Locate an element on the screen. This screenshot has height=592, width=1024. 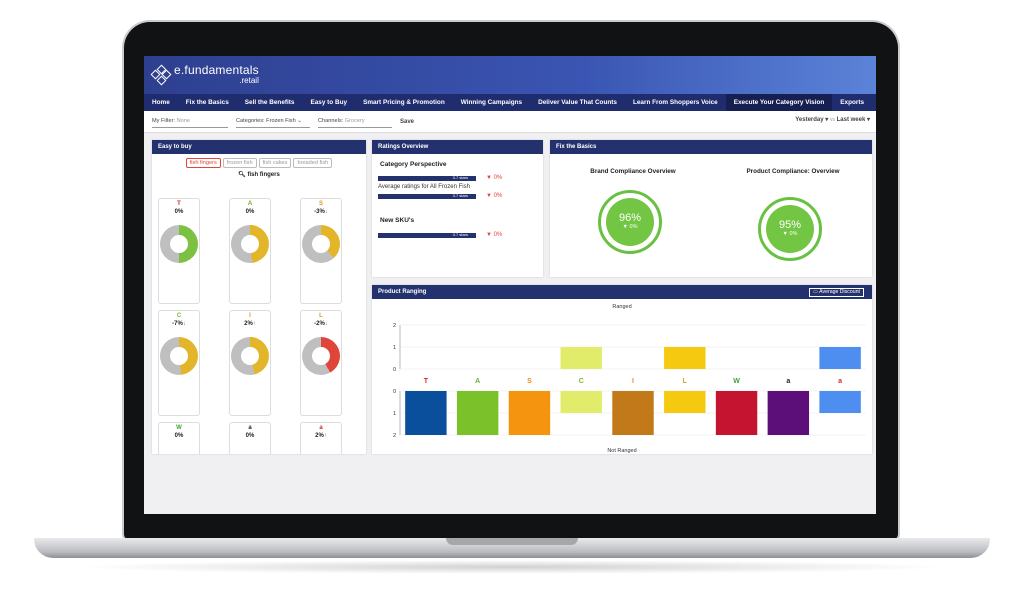
retailer-card: T 0% is located at coordinates (179, 251).